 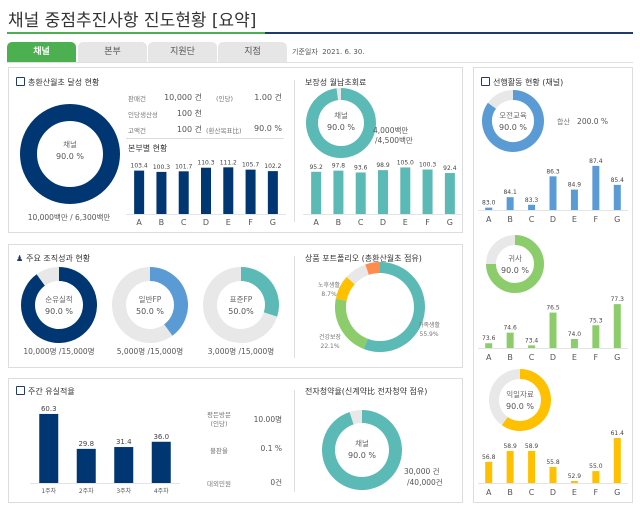 I want to click on bar-value-label: 73.6, so click(x=489, y=338).